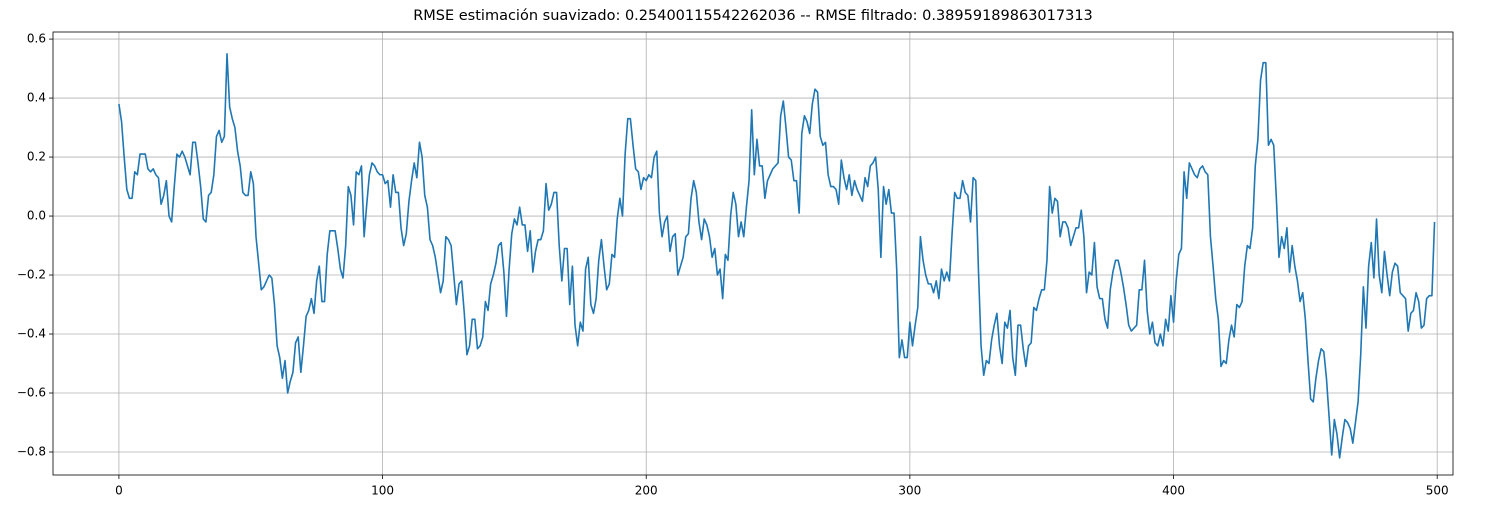 The height and width of the screenshot is (511, 1511). I want to click on y-tick-label: −0.6, so click(31, 393).